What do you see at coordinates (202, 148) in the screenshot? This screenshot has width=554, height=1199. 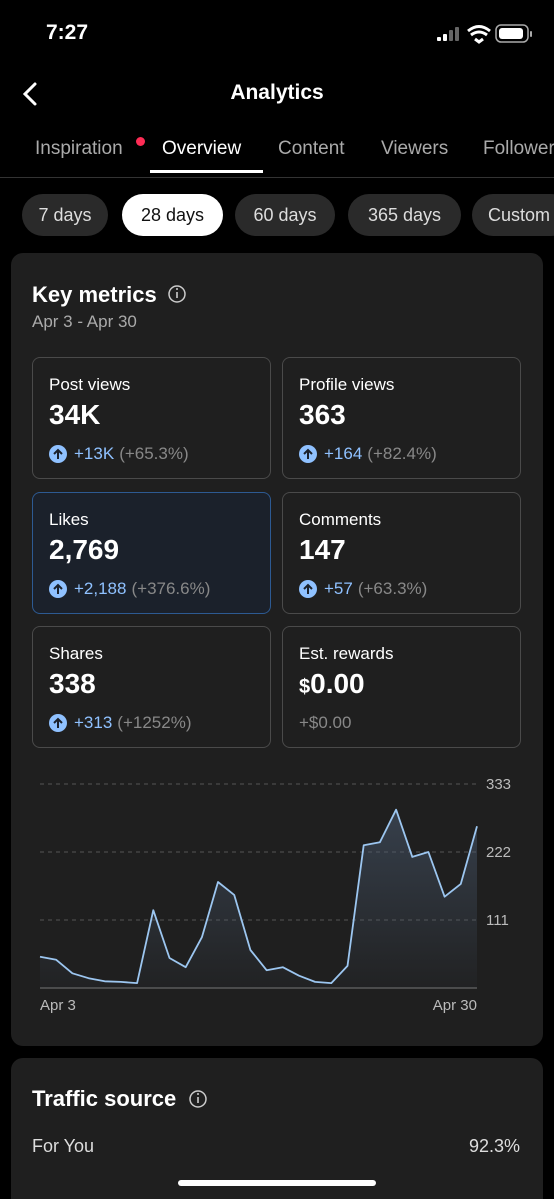 I see `tab: Overview` at bounding box center [202, 148].